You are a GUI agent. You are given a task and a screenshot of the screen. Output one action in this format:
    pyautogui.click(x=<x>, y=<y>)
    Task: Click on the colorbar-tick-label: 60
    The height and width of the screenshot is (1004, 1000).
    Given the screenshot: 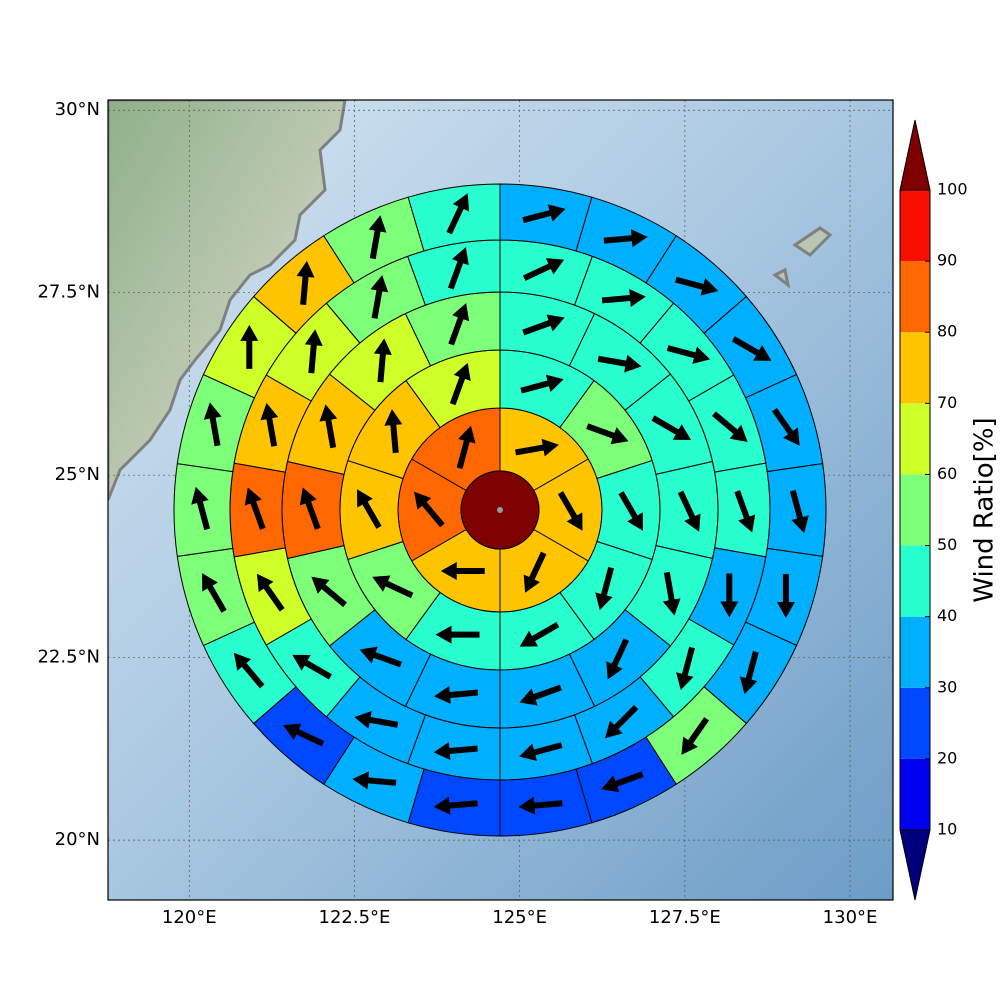 What is the action you would take?
    pyautogui.click(x=947, y=473)
    